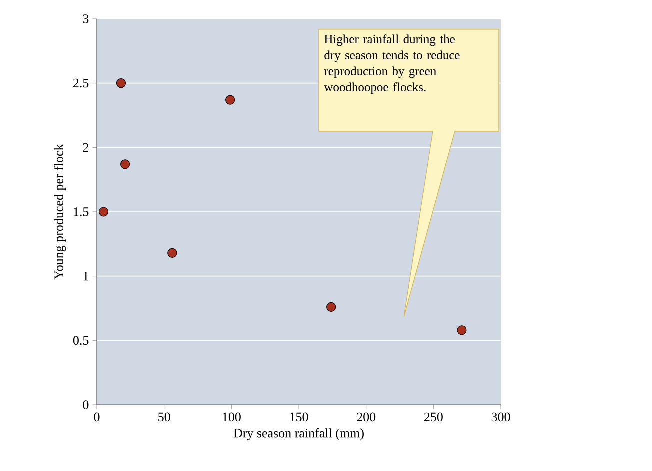 Image resolution: width=652 pixels, height=471 pixels. I want to click on x-tick-label: 300, so click(501, 417).